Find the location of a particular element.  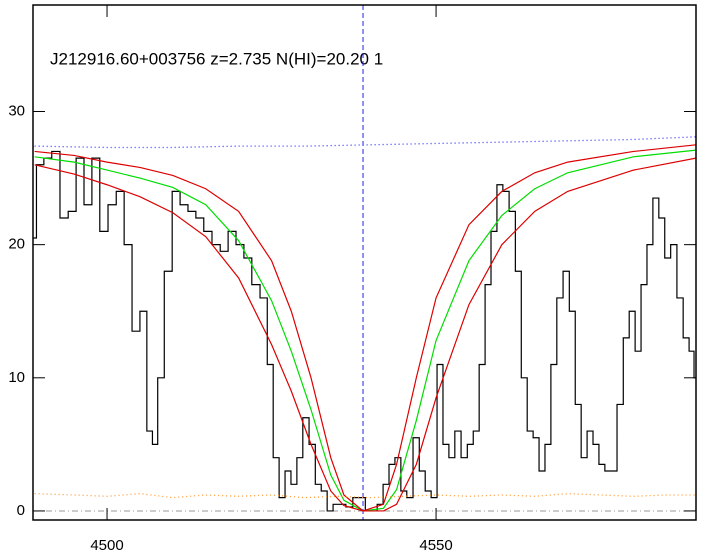

x-tick-label: 4550 is located at coordinates (435, 545).